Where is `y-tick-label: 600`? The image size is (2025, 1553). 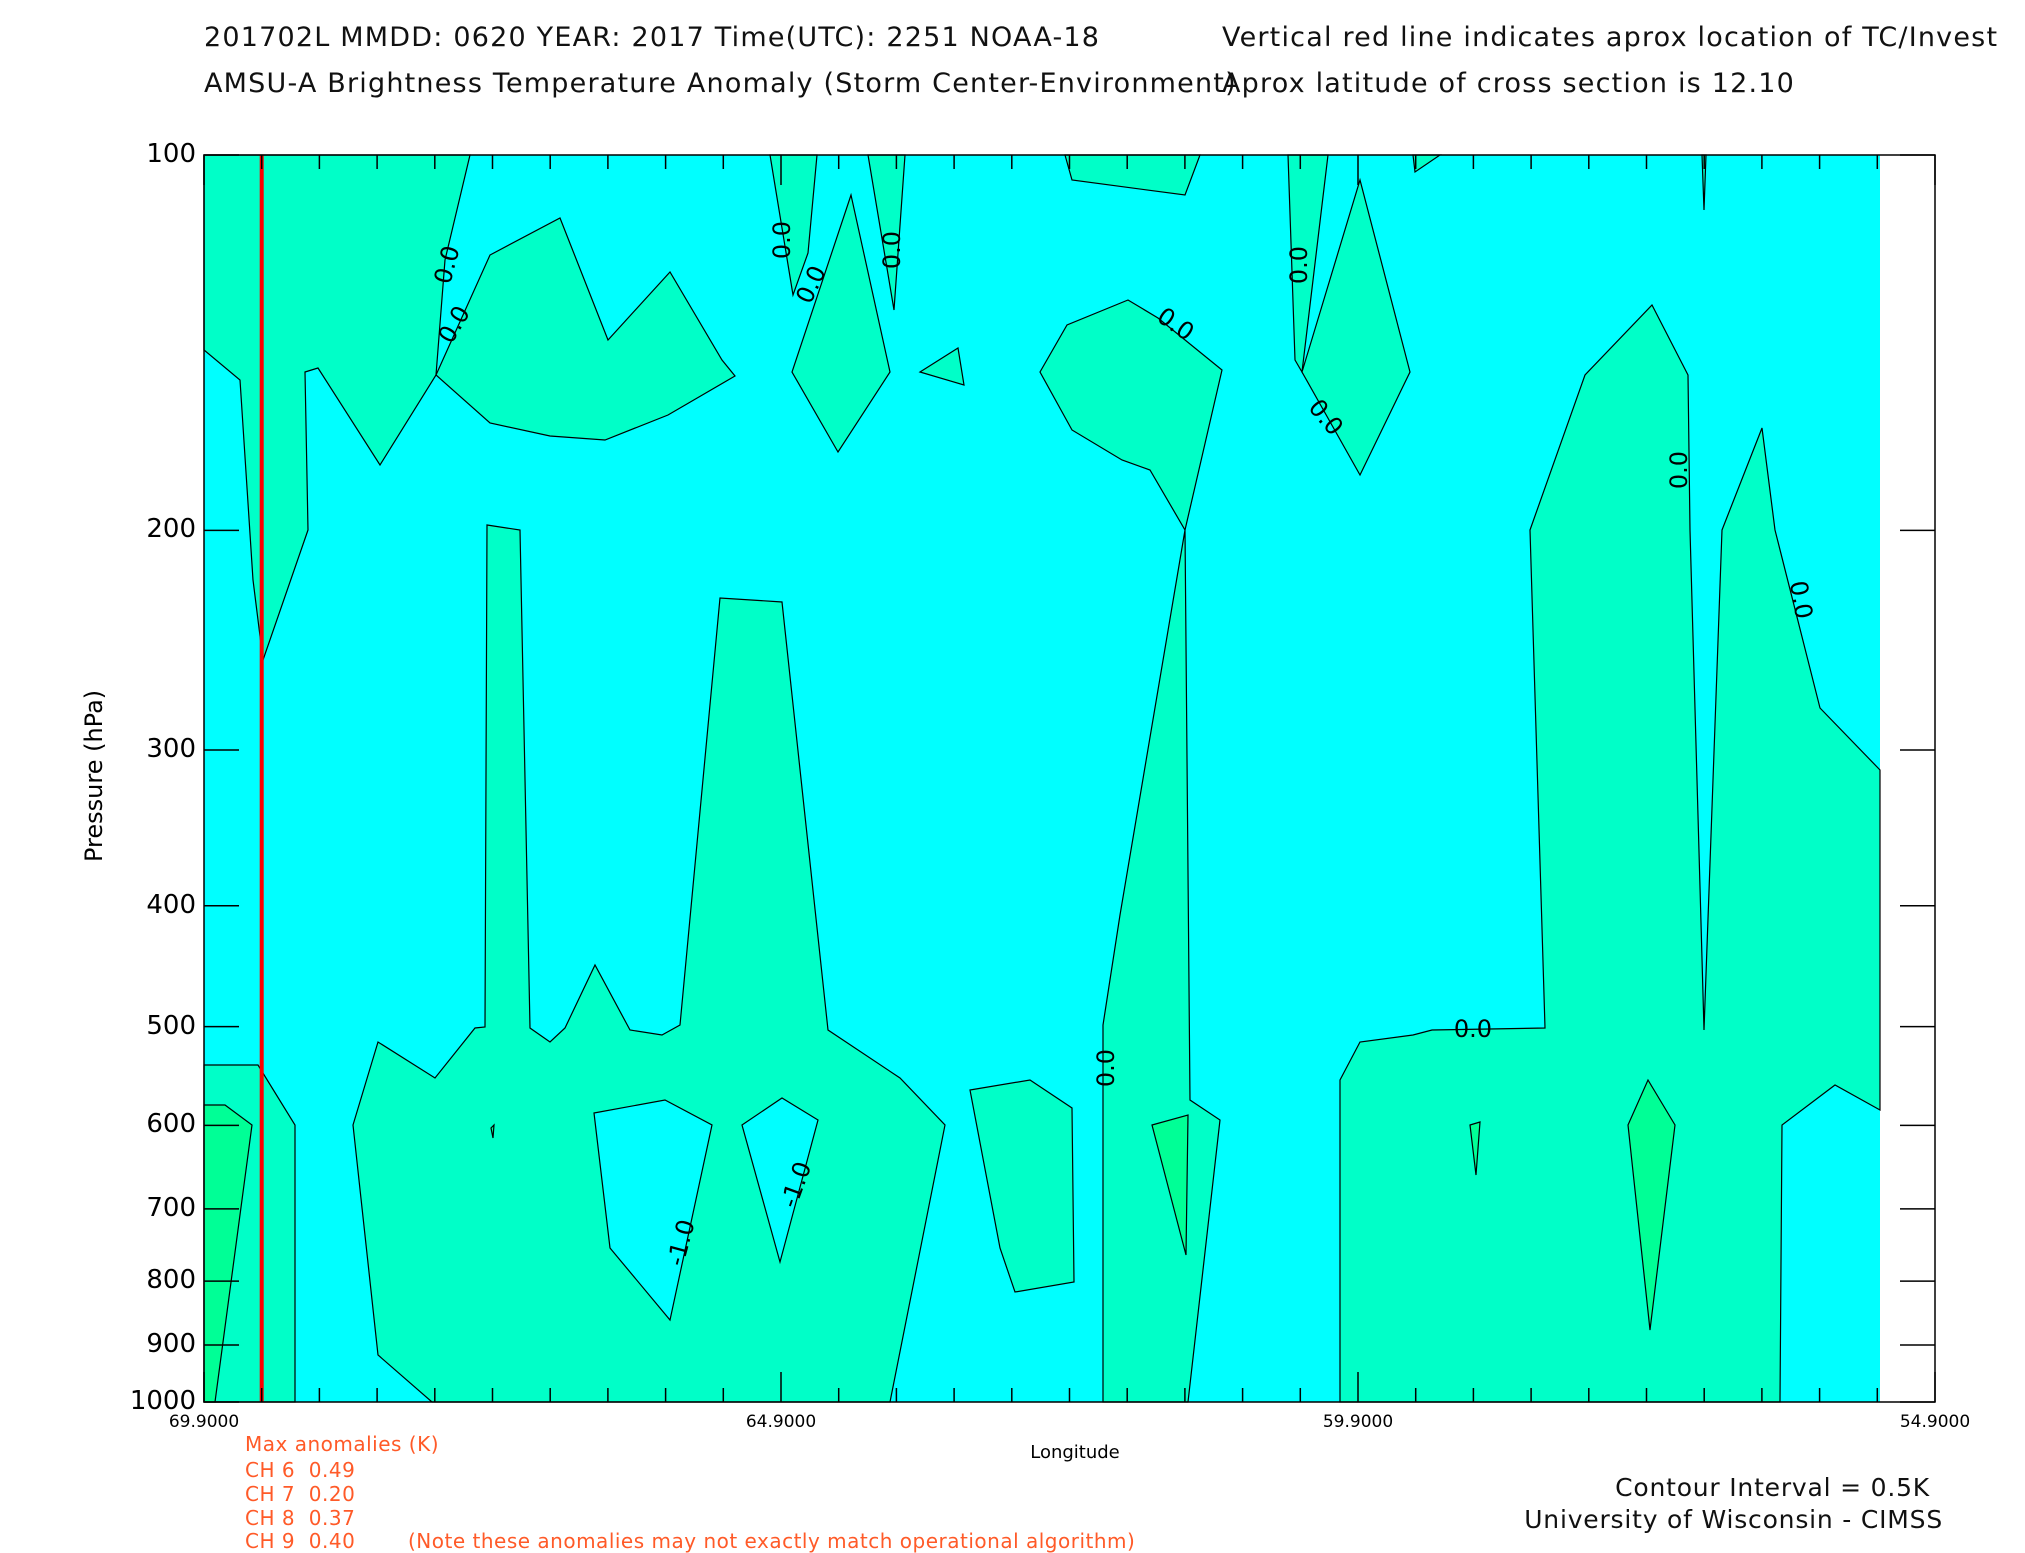
y-tick-label: 600 is located at coordinates (171, 1124).